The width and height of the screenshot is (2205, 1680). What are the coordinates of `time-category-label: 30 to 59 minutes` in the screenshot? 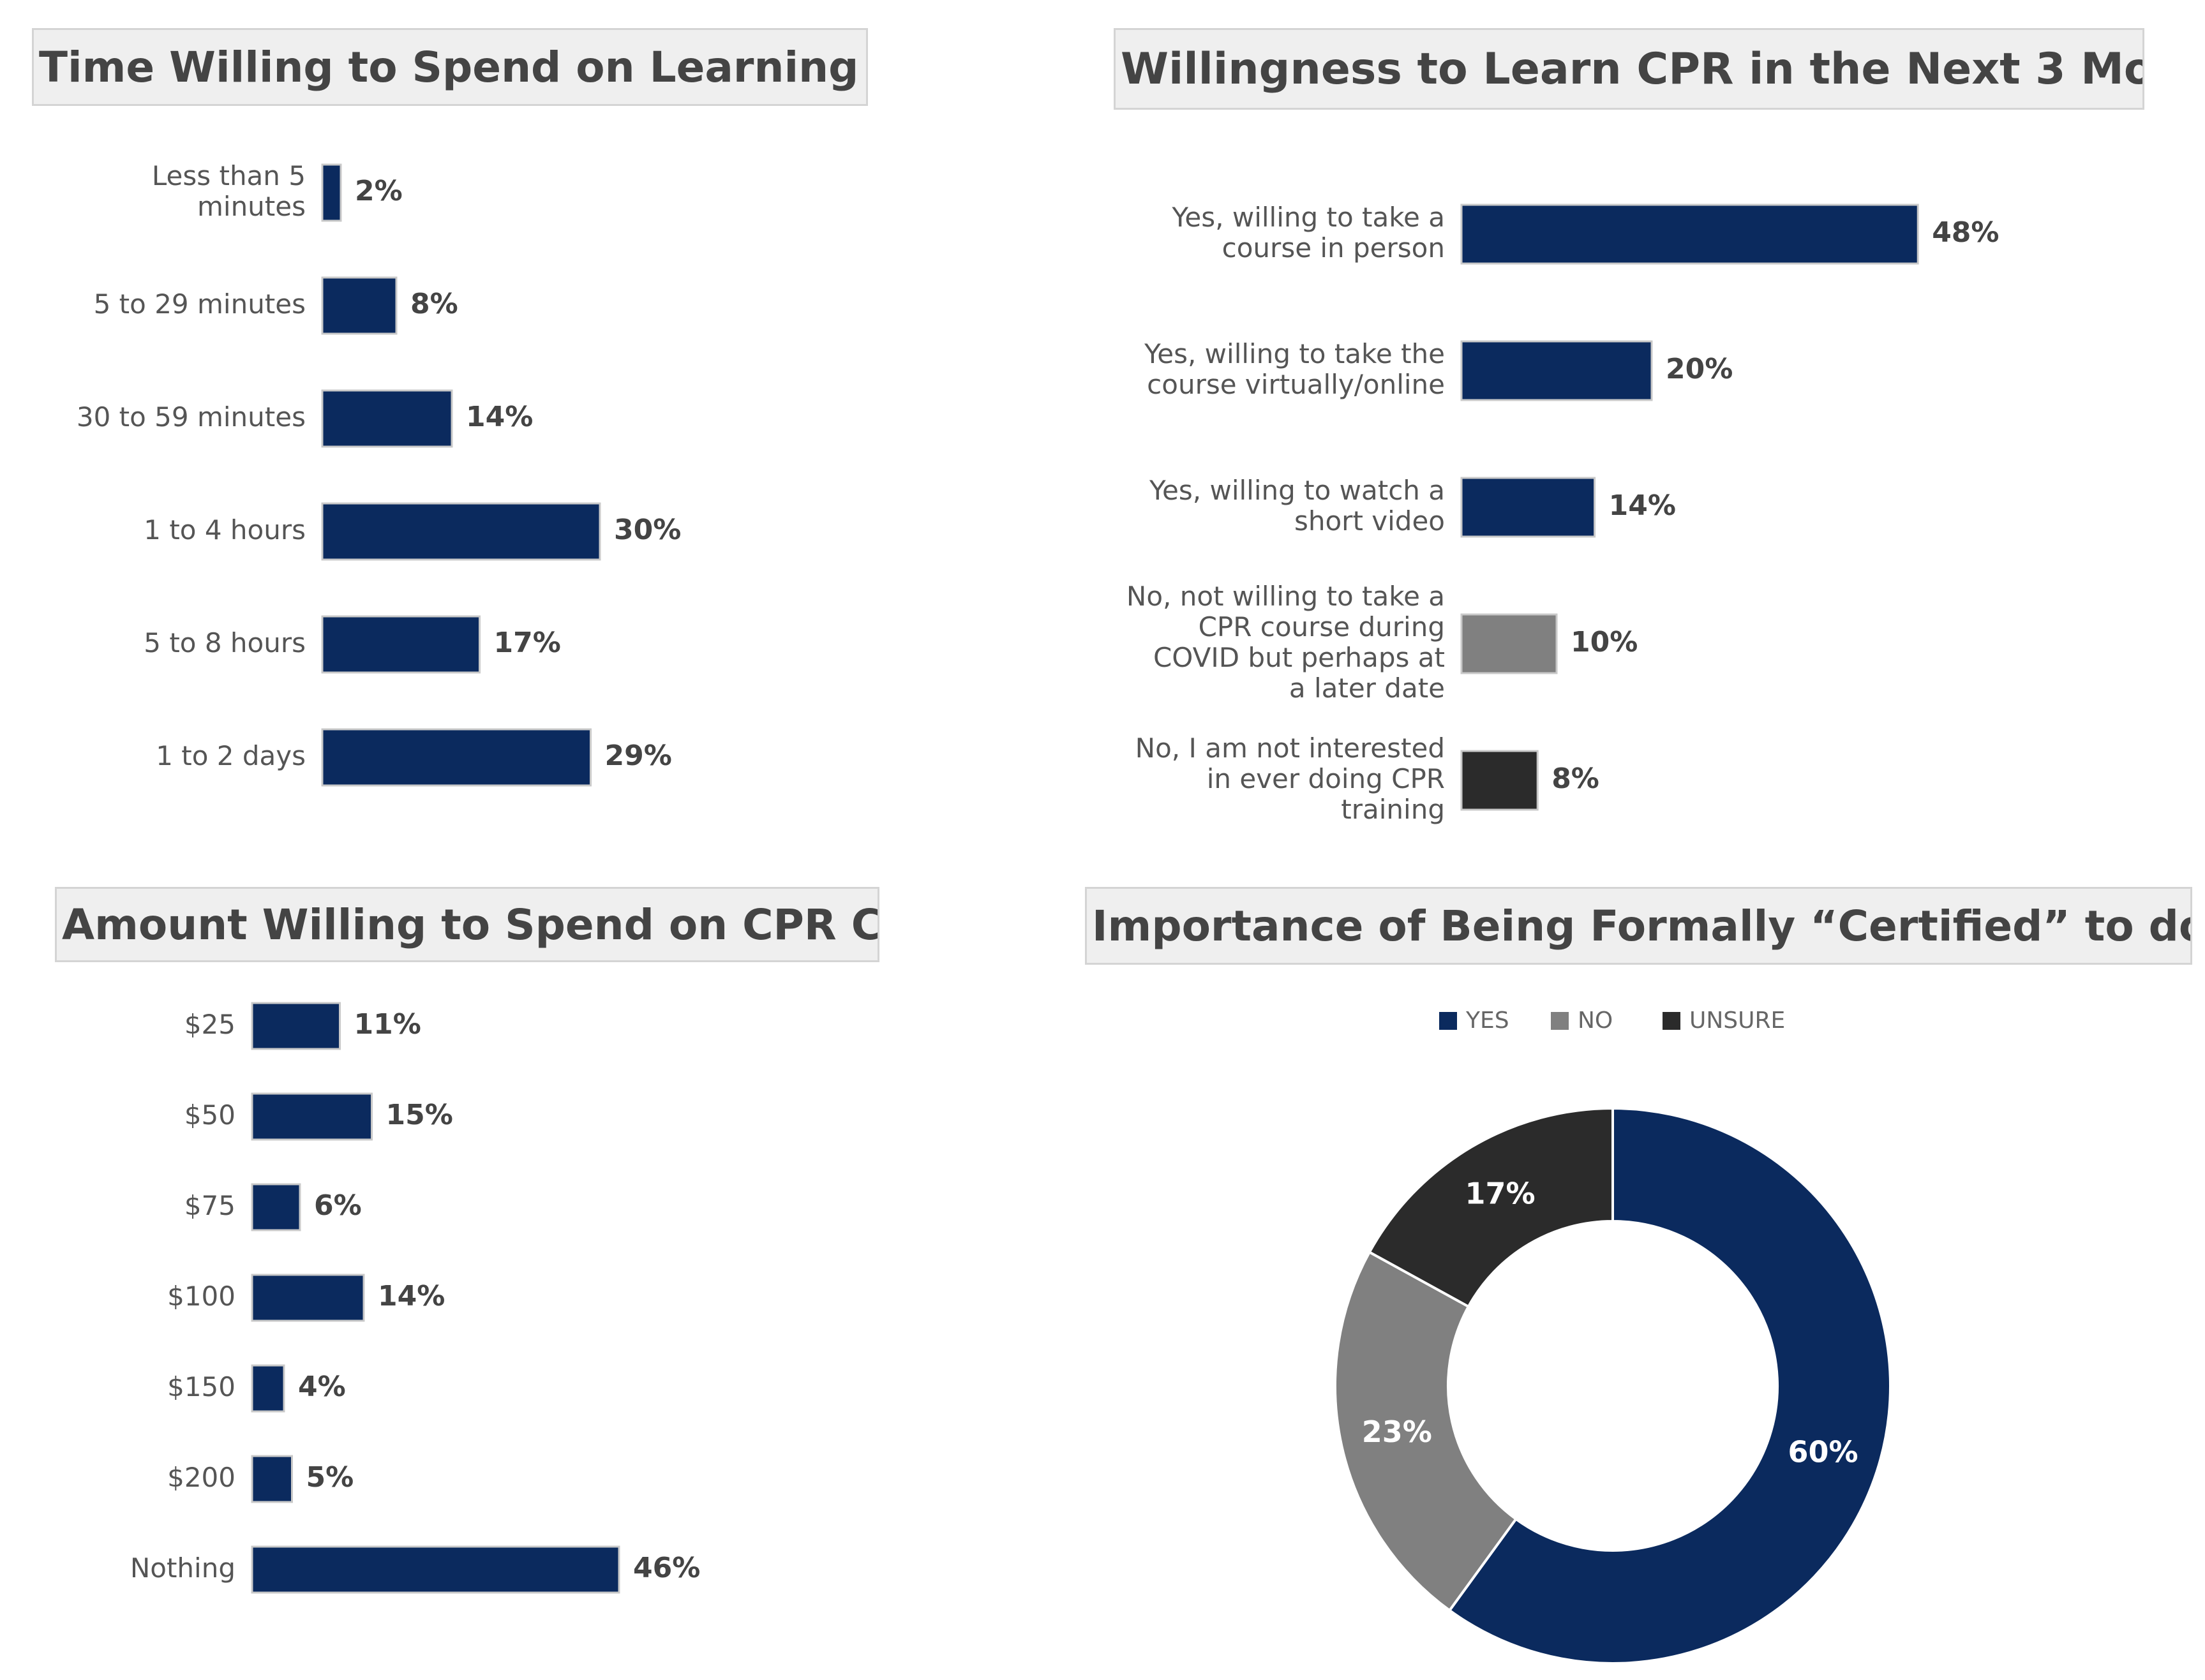 It's located at (191, 417).